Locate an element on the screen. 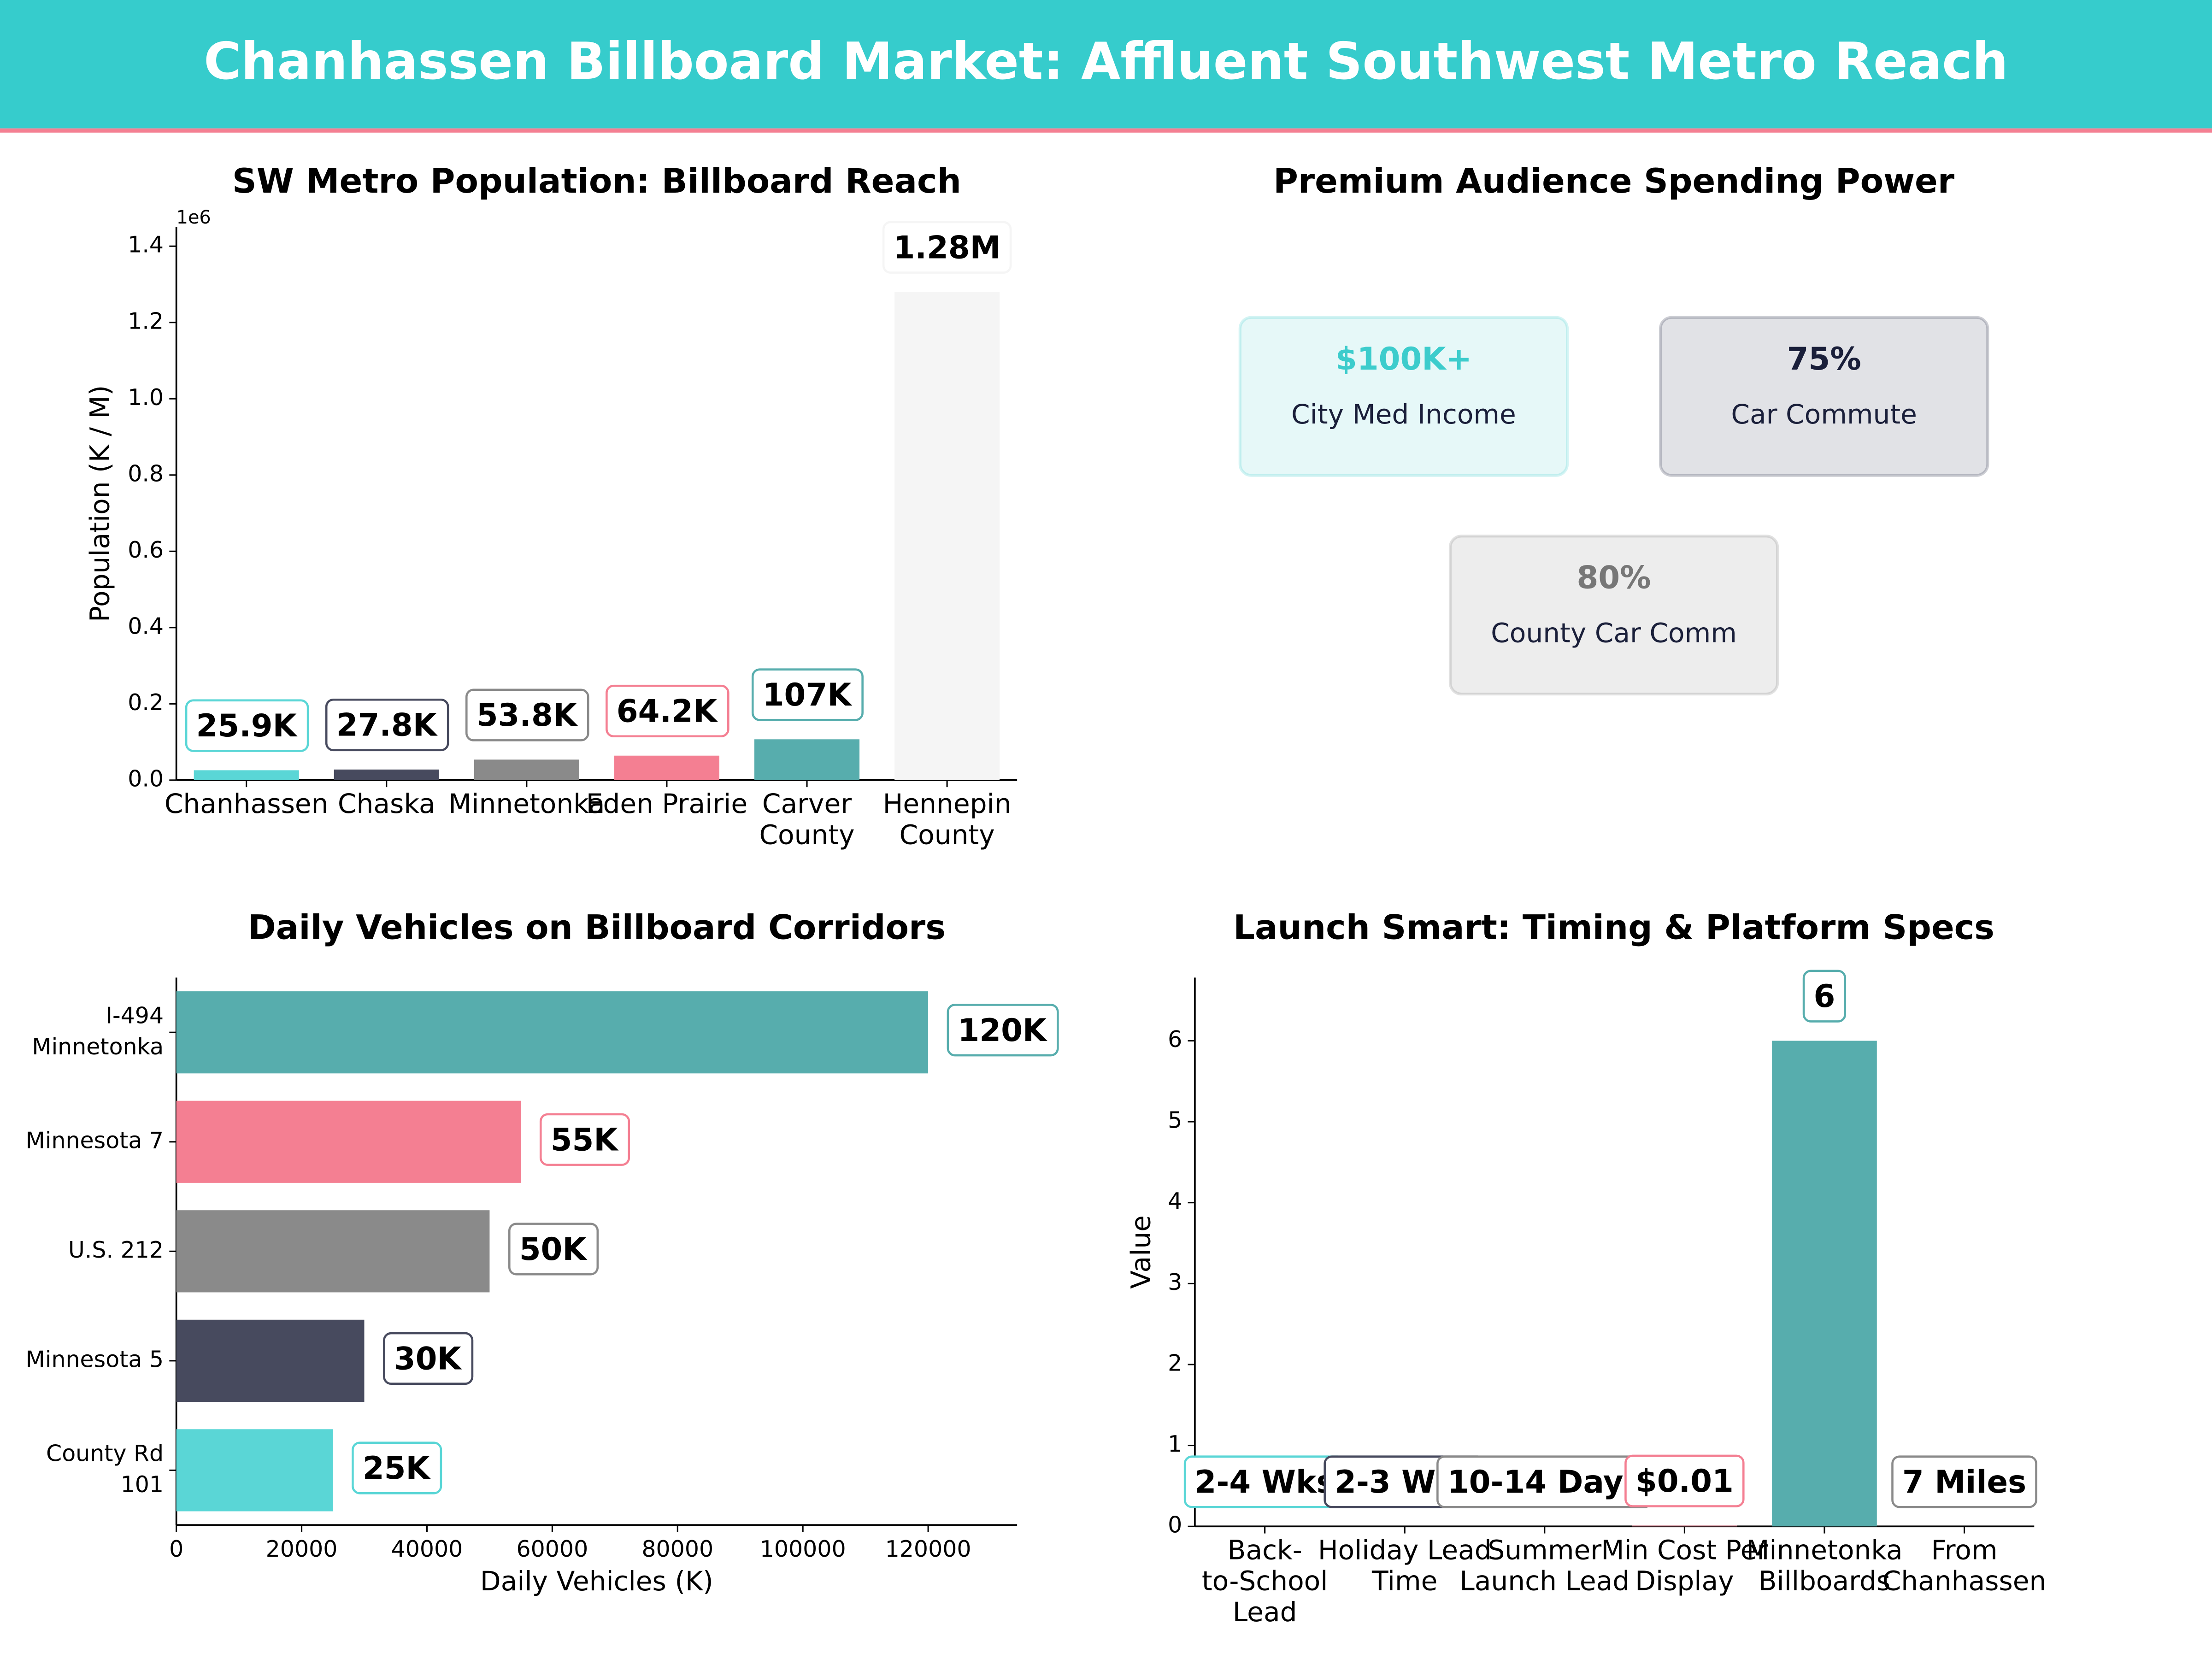 The height and width of the screenshot is (1659, 2212). x-tick-label: Hennepin County is located at coordinates (947, 819).